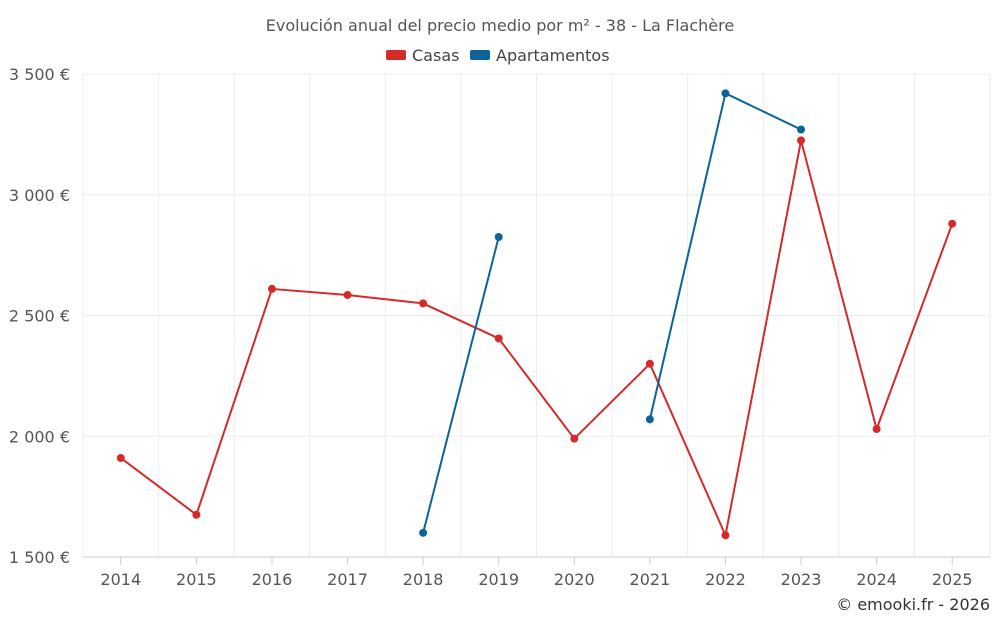 This screenshot has height=625, width=1000. I want to click on x-tick-label: 2025, so click(952, 579).